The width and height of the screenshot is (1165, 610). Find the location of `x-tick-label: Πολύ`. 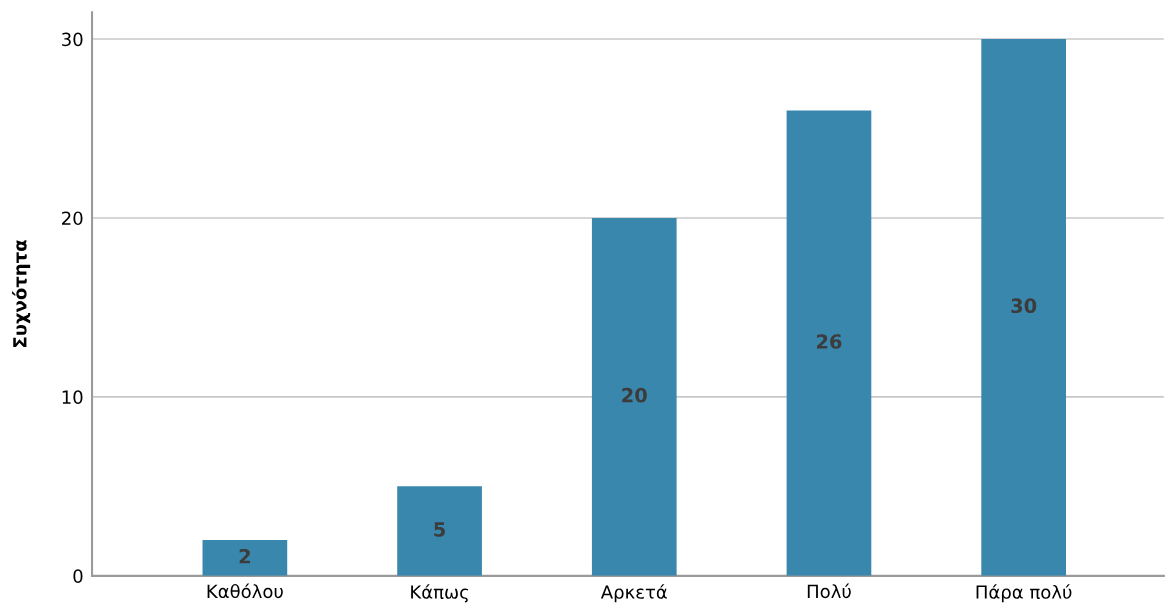

x-tick-label: Πολύ is located at coordinates (829, 591).